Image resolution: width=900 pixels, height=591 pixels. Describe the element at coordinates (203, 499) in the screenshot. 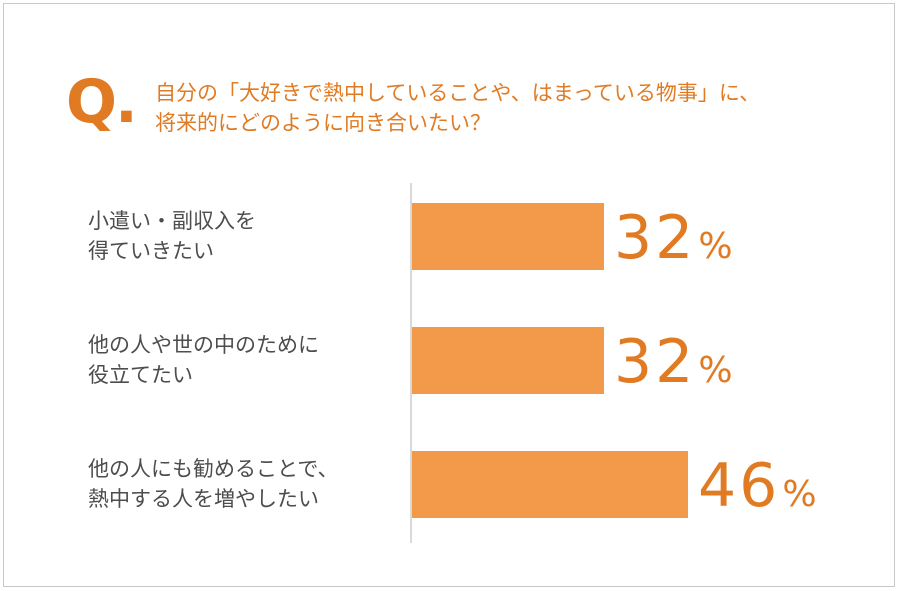

I see `category-label-line-2: 熱中する人を増やしたい` at that location.